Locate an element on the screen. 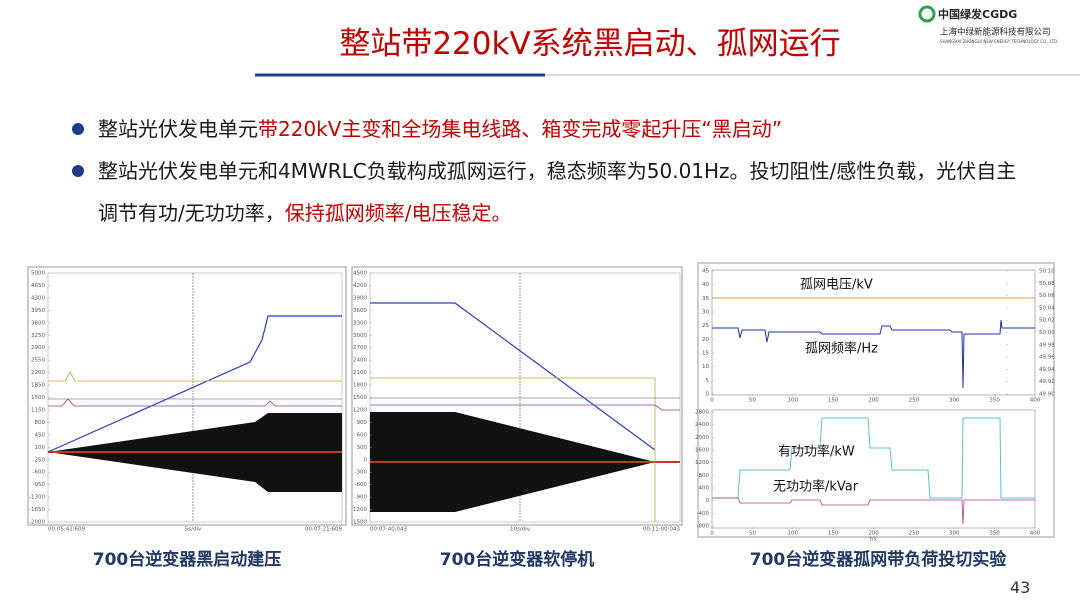 The height and width of the screenshot is (608, 1080). y-tick-label: -250 is located at coordinates (39, 460).